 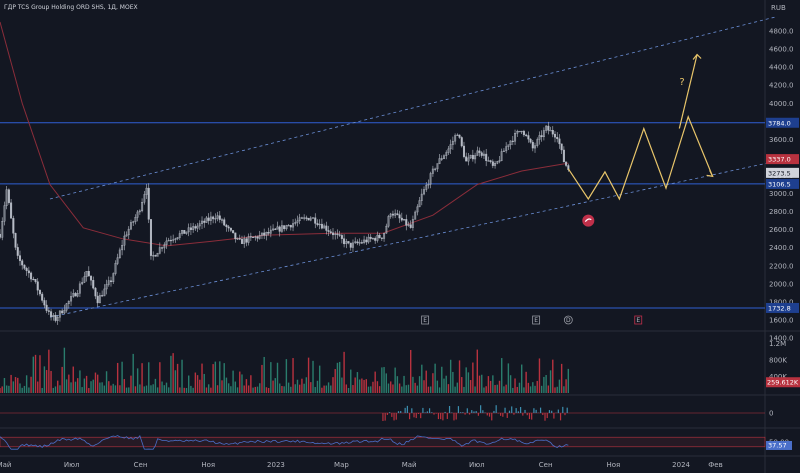 I want to click on currency-label: RUB, so click(x=778, y=8).